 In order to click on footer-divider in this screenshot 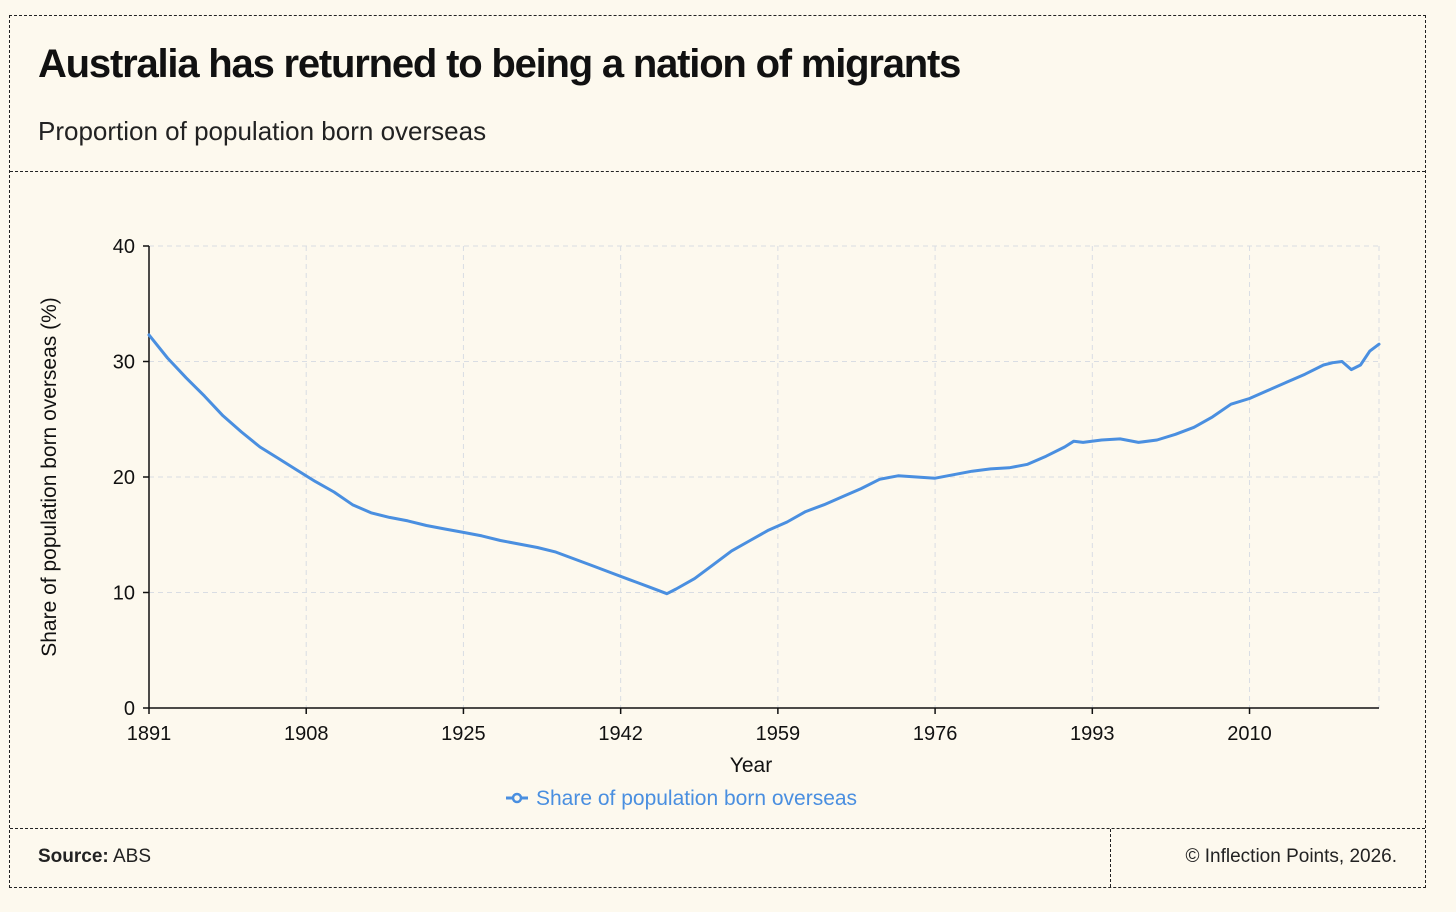, I will do `click(1110, 858)`.